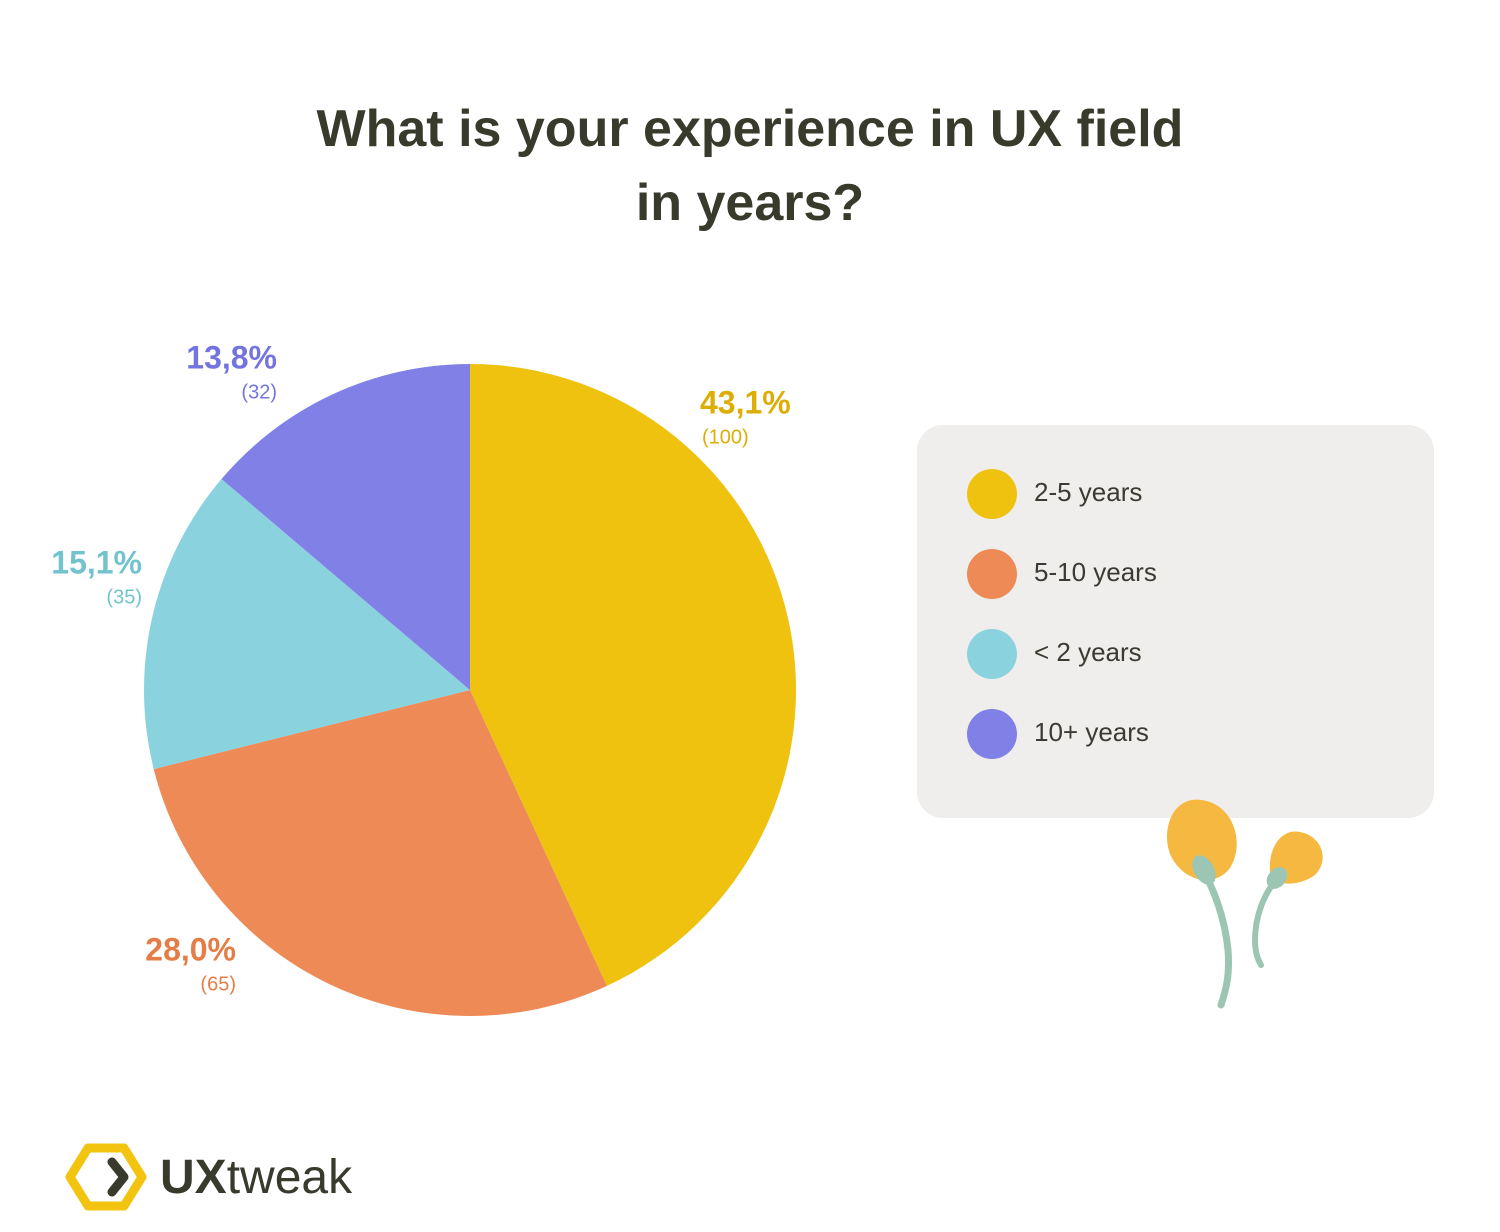 This screenshot has height=1232, width=1500. I want to click on legend-label: < 2 years, so click(1088, 652).